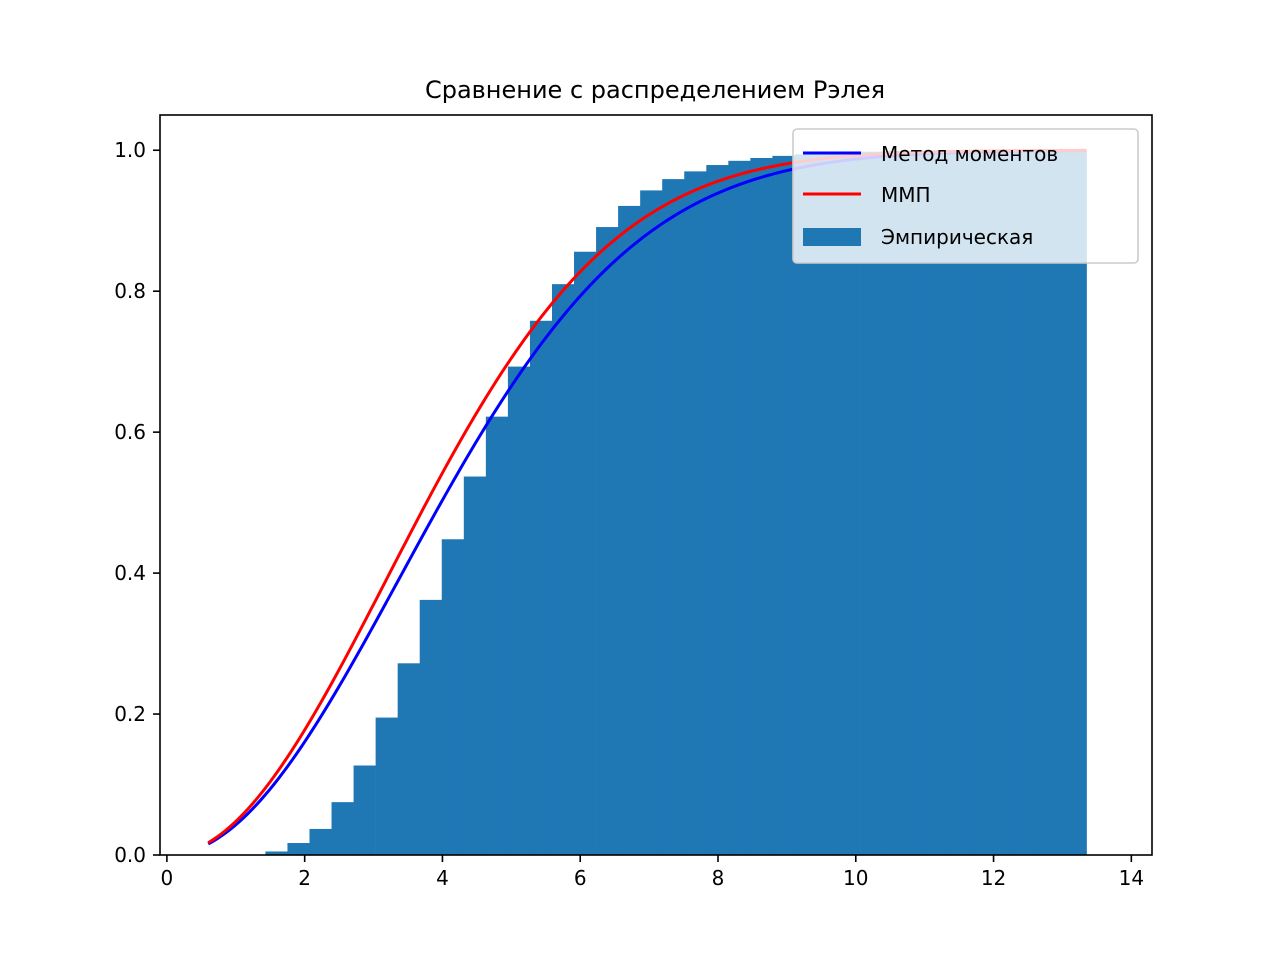  What do you see at coordinates (130, 291) in the screenshot?
I see `y-tick-label: 0.8` at bounding box center [130, 291].